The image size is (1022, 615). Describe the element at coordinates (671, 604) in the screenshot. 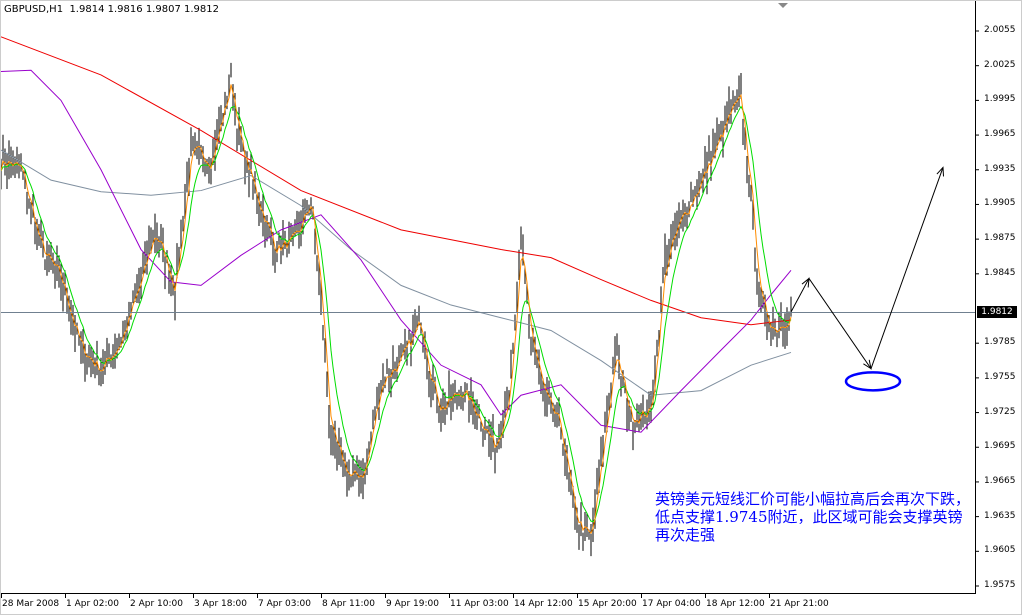

I see `time-tick-label: 17 Apr 04:00` at that location.